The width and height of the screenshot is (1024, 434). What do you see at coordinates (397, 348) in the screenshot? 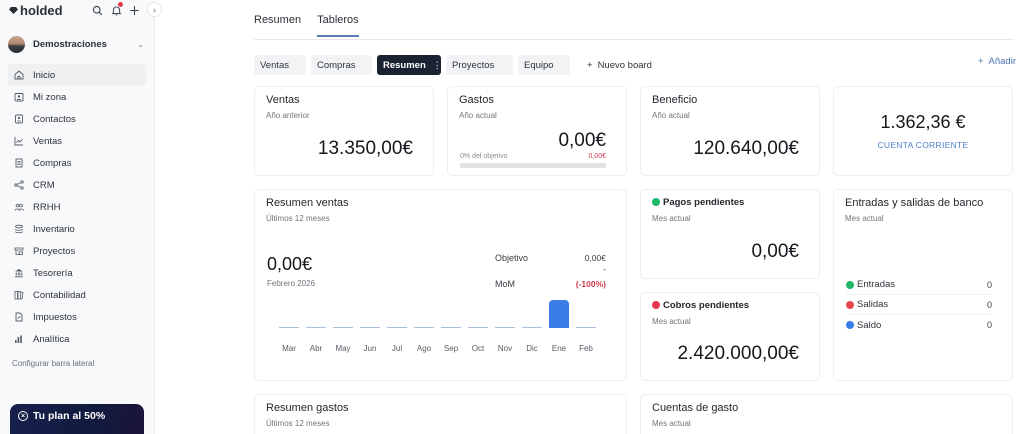
I see `month-label: Jul` at bounding box center [397, 348].